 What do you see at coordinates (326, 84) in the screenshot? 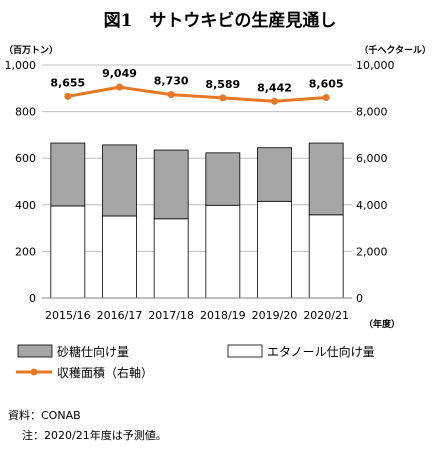
I see `area-data-label: 8,605` at bounding box center [326, 84].